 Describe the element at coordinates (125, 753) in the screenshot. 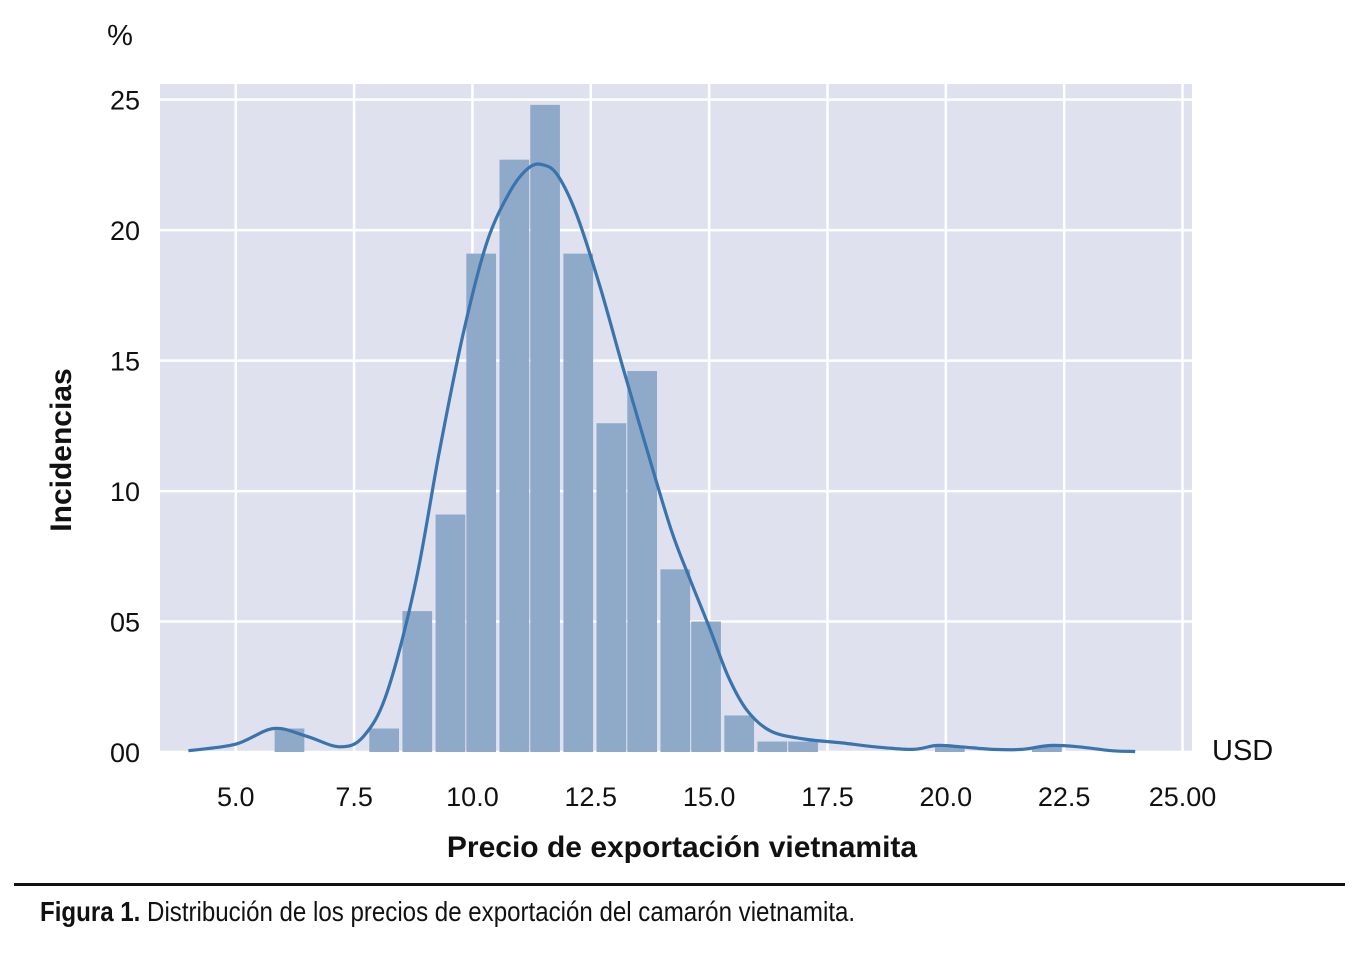

I see `y-tick-label: 00` at that location.